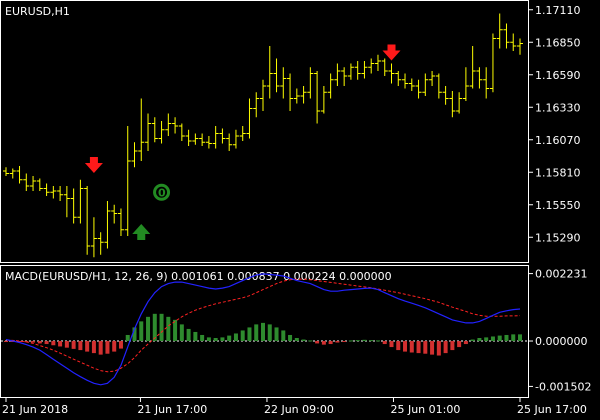 This screenshot has width=600, height=420. I want to click on time-tick-label: 21 Jun 2018, so click(35, 409).